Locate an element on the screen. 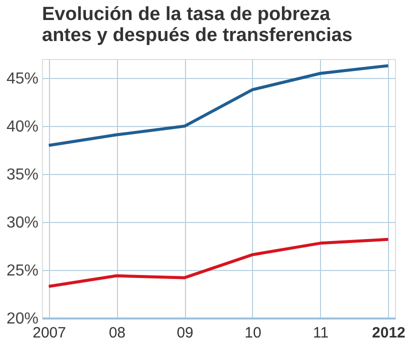 The image size is (414, 345). text: Evolución de la tasa de pobreza is located at coordinates (186, 14).